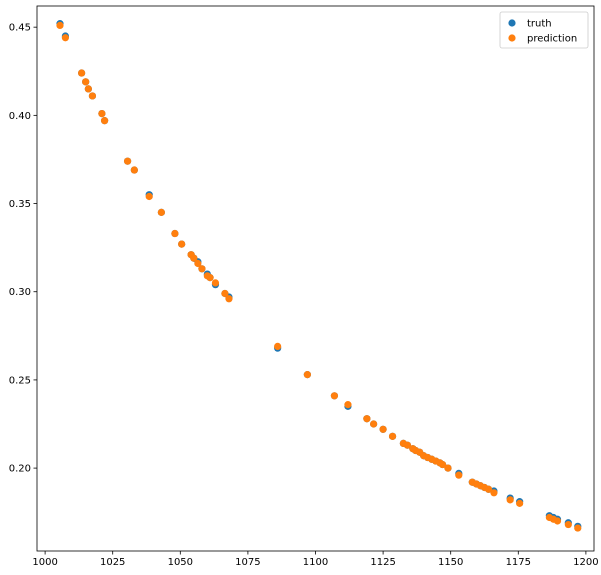 The image size is (601, 575). I want to click on legend-entries: truth prediction, so click(542, 32).